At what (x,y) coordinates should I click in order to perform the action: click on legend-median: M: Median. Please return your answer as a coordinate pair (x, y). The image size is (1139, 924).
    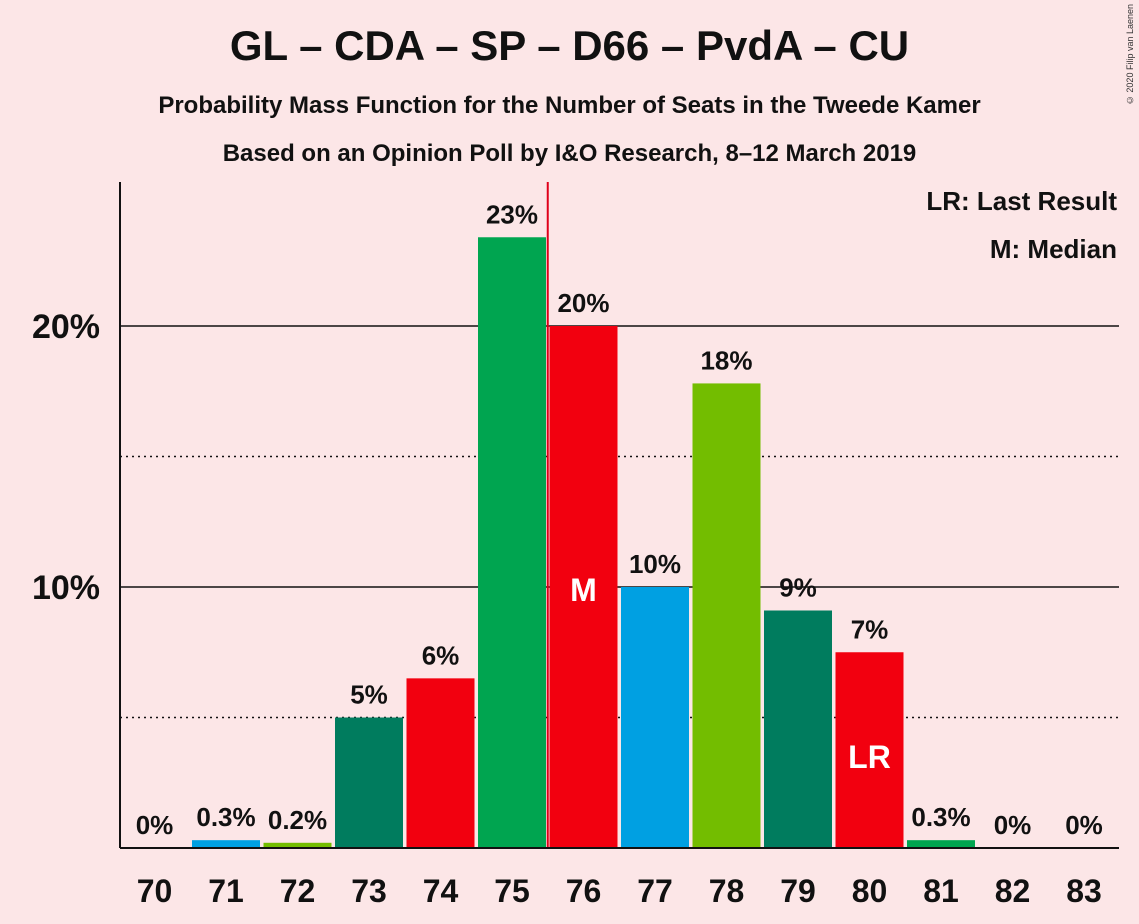
    Looking at the image, I should click on (1053, 249).